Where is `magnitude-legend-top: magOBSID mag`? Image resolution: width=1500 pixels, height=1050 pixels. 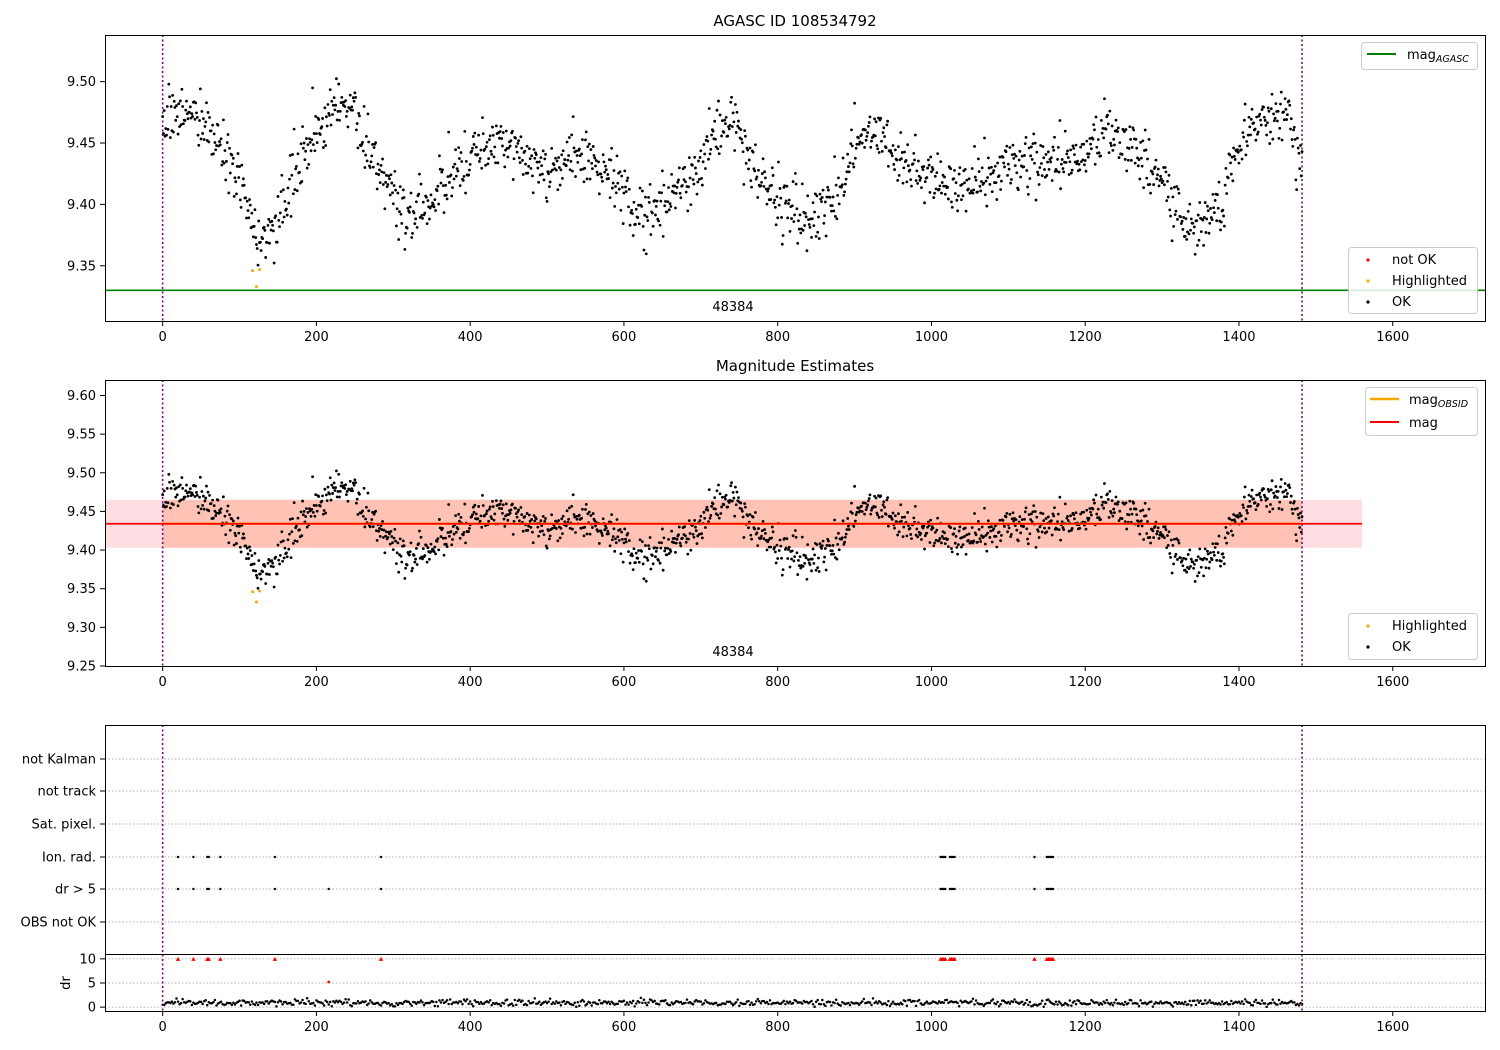 magnitude-legend-top: magOBSID mag is located at coordinates (1421, 411).